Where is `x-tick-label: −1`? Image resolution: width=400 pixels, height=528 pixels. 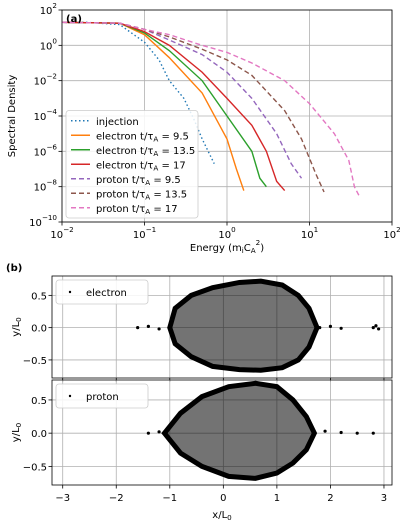 x-tick-label: −1 is located at coordinates (169, 498).